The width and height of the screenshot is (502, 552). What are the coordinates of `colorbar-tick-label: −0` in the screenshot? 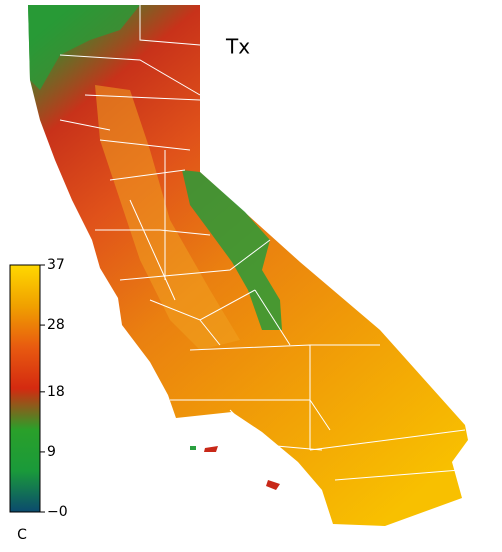 It's located at (57, 512).